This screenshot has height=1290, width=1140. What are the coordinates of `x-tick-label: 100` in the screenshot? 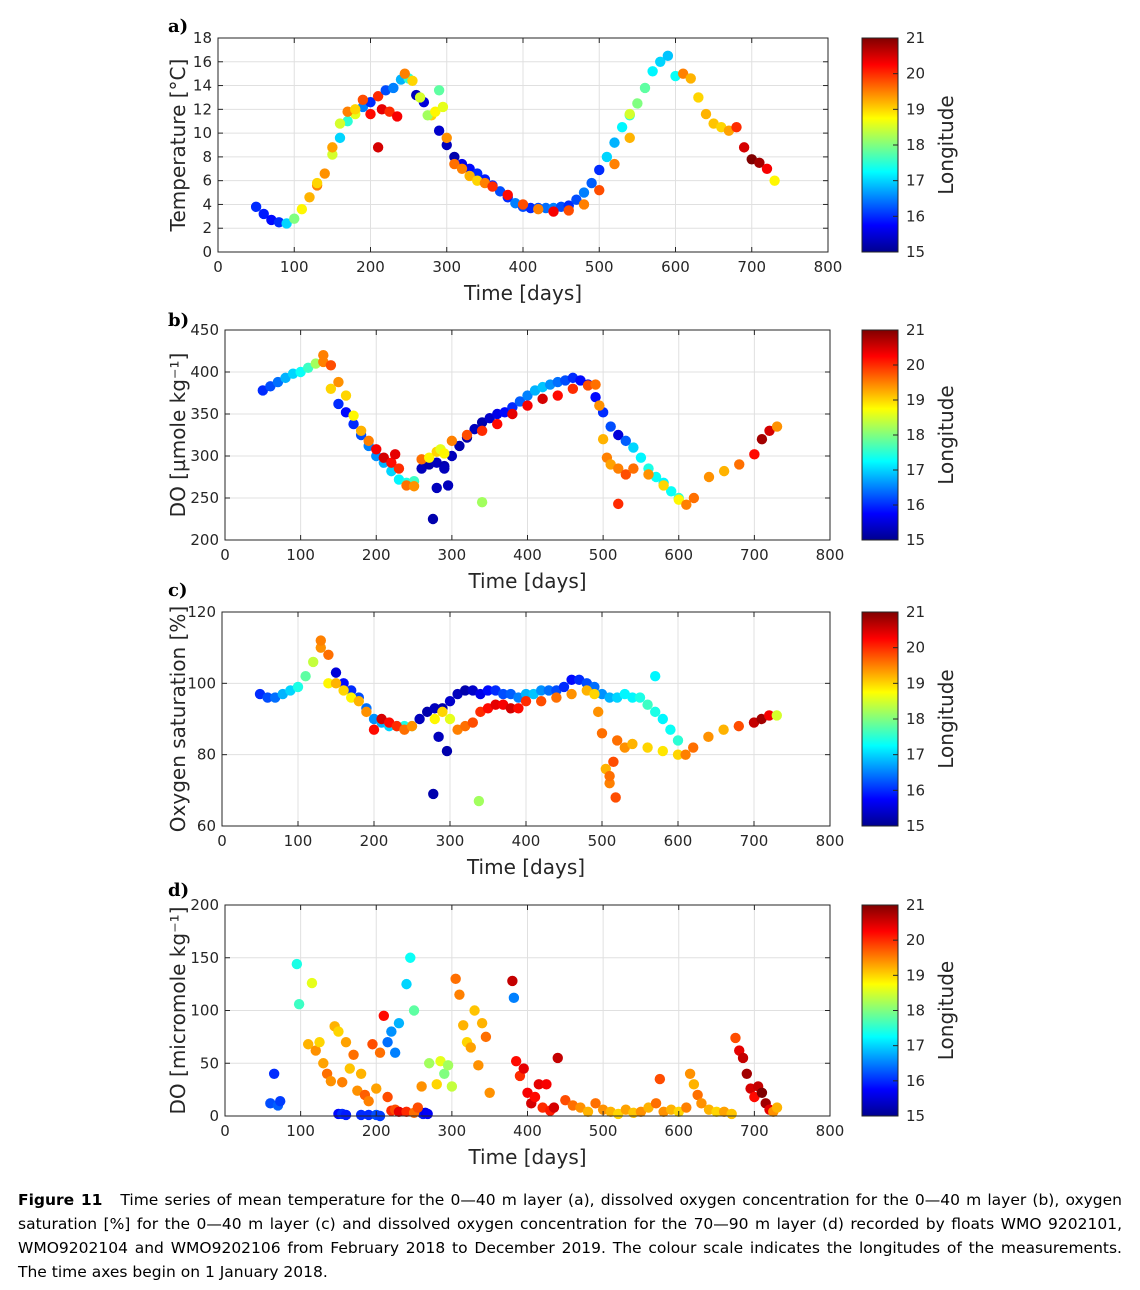 It's located at (300, 1131).